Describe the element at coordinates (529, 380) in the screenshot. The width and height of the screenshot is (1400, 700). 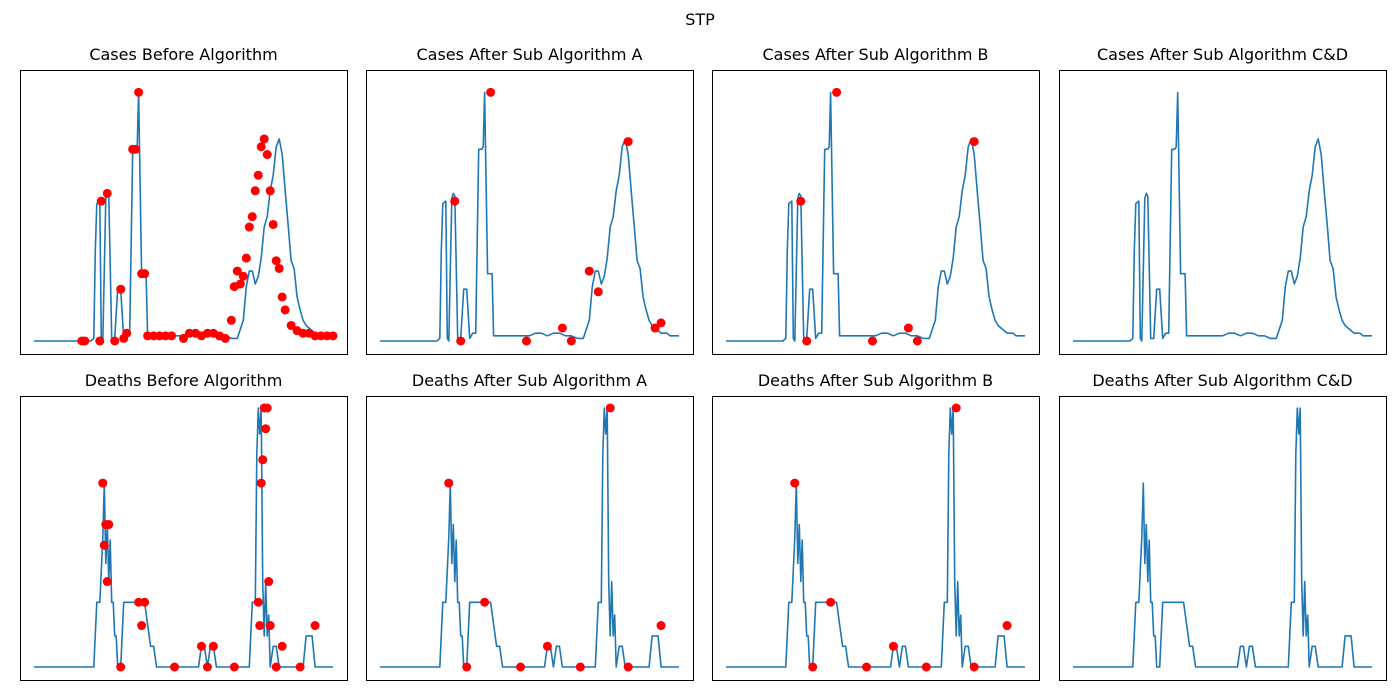
I see `panel-title: Deaths After Sub Algorithm A` at that location.